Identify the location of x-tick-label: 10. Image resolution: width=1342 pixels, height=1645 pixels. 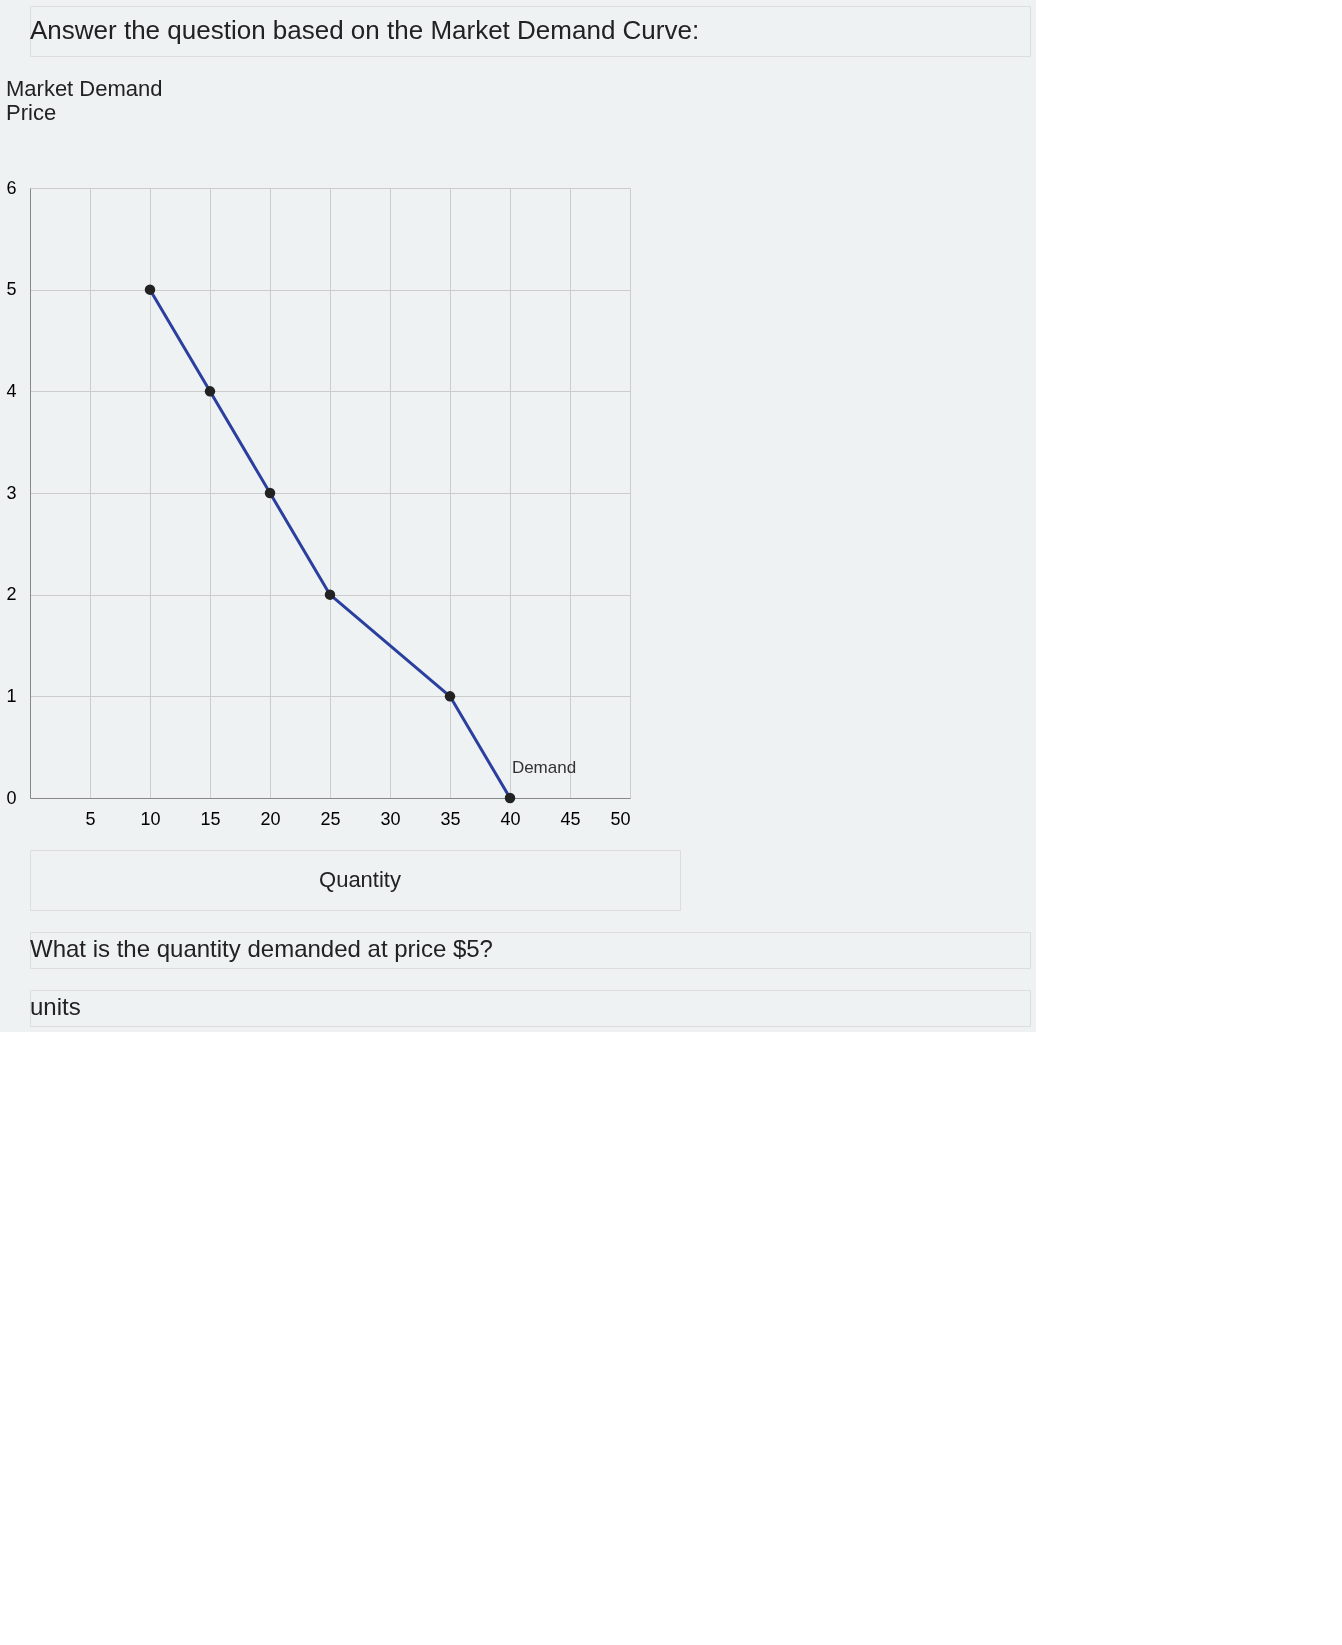
(150, 818).